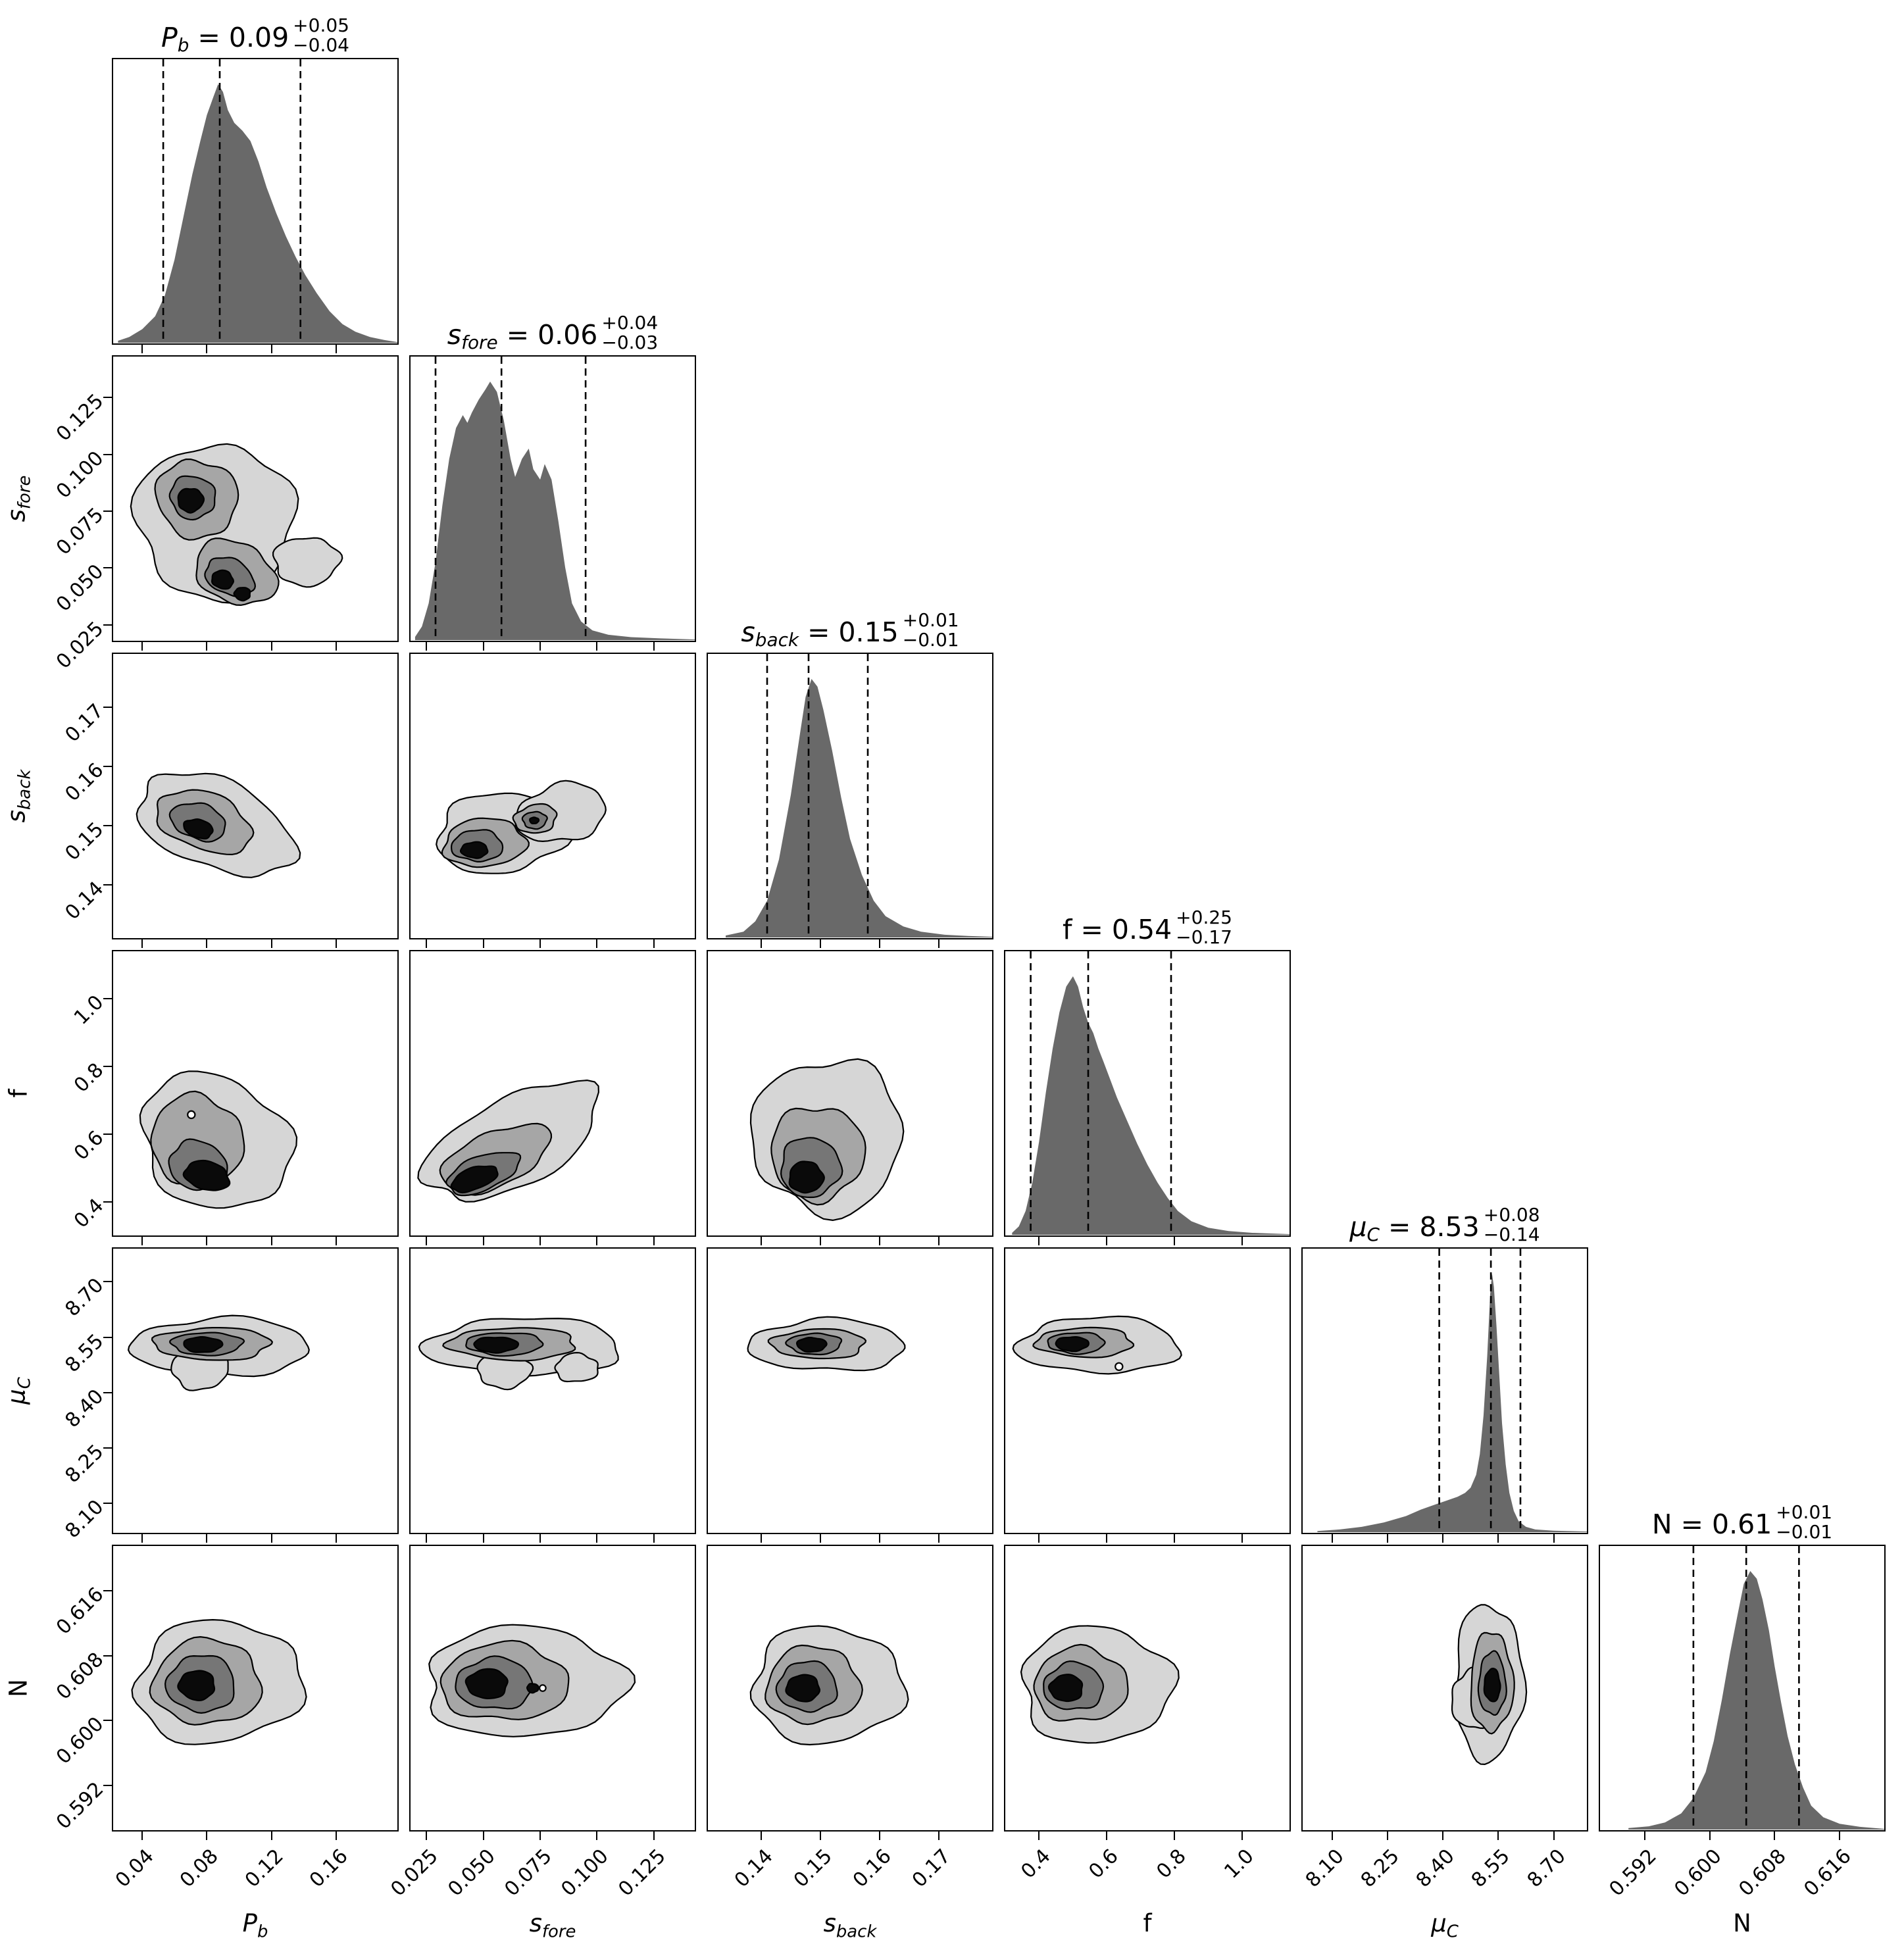  What do you see at coordinates (1147, 1923) in the screenshot?
I see `x-axis-title-f: f` at bounding box center [1147, 1923].